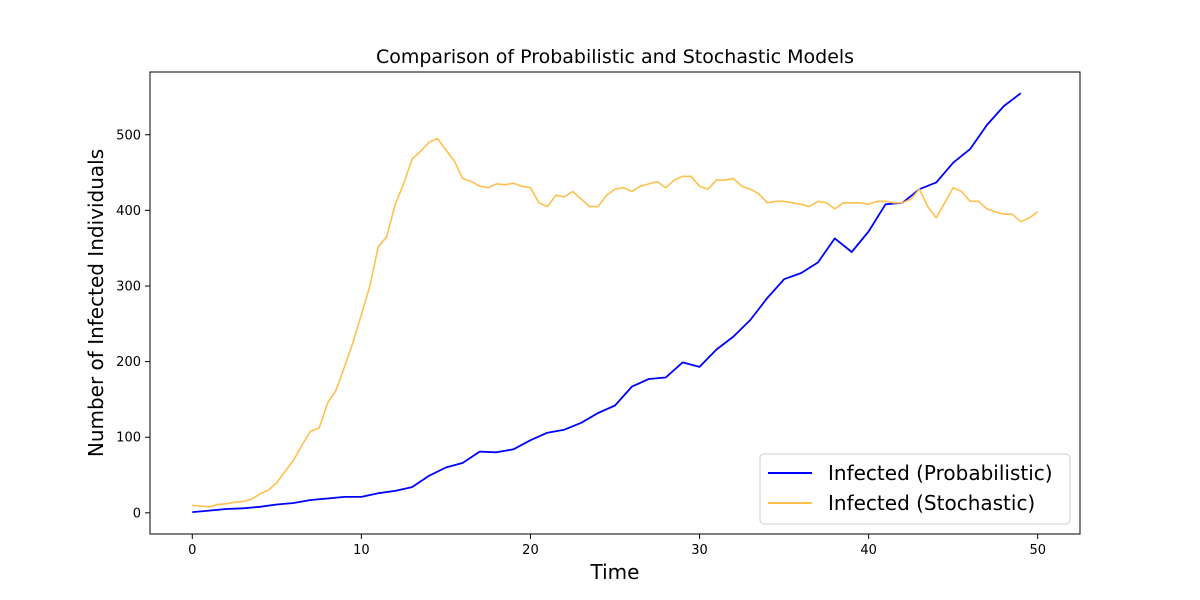  Describe the element at coordinates (615, 572) in the screenshot. I see `x-axis-label: Time` at that location.